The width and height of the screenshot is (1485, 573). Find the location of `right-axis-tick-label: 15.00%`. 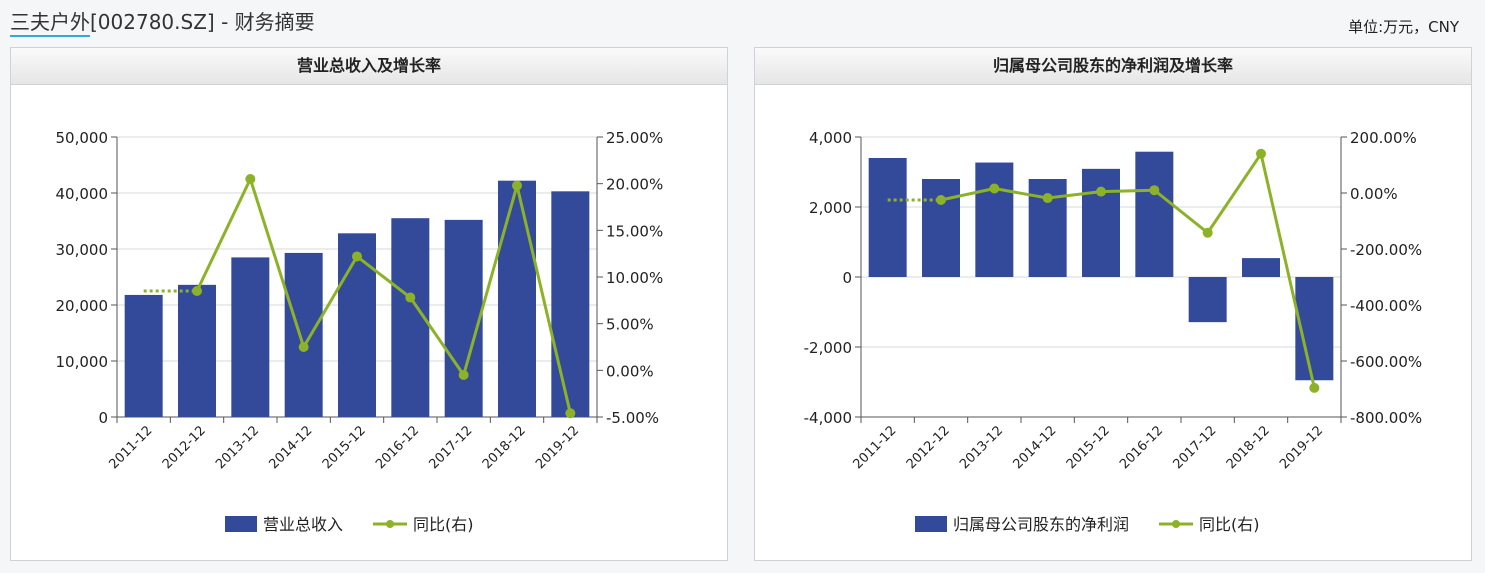

right-axis-tick-label: 15.00% is located at coordinates (634, 231).